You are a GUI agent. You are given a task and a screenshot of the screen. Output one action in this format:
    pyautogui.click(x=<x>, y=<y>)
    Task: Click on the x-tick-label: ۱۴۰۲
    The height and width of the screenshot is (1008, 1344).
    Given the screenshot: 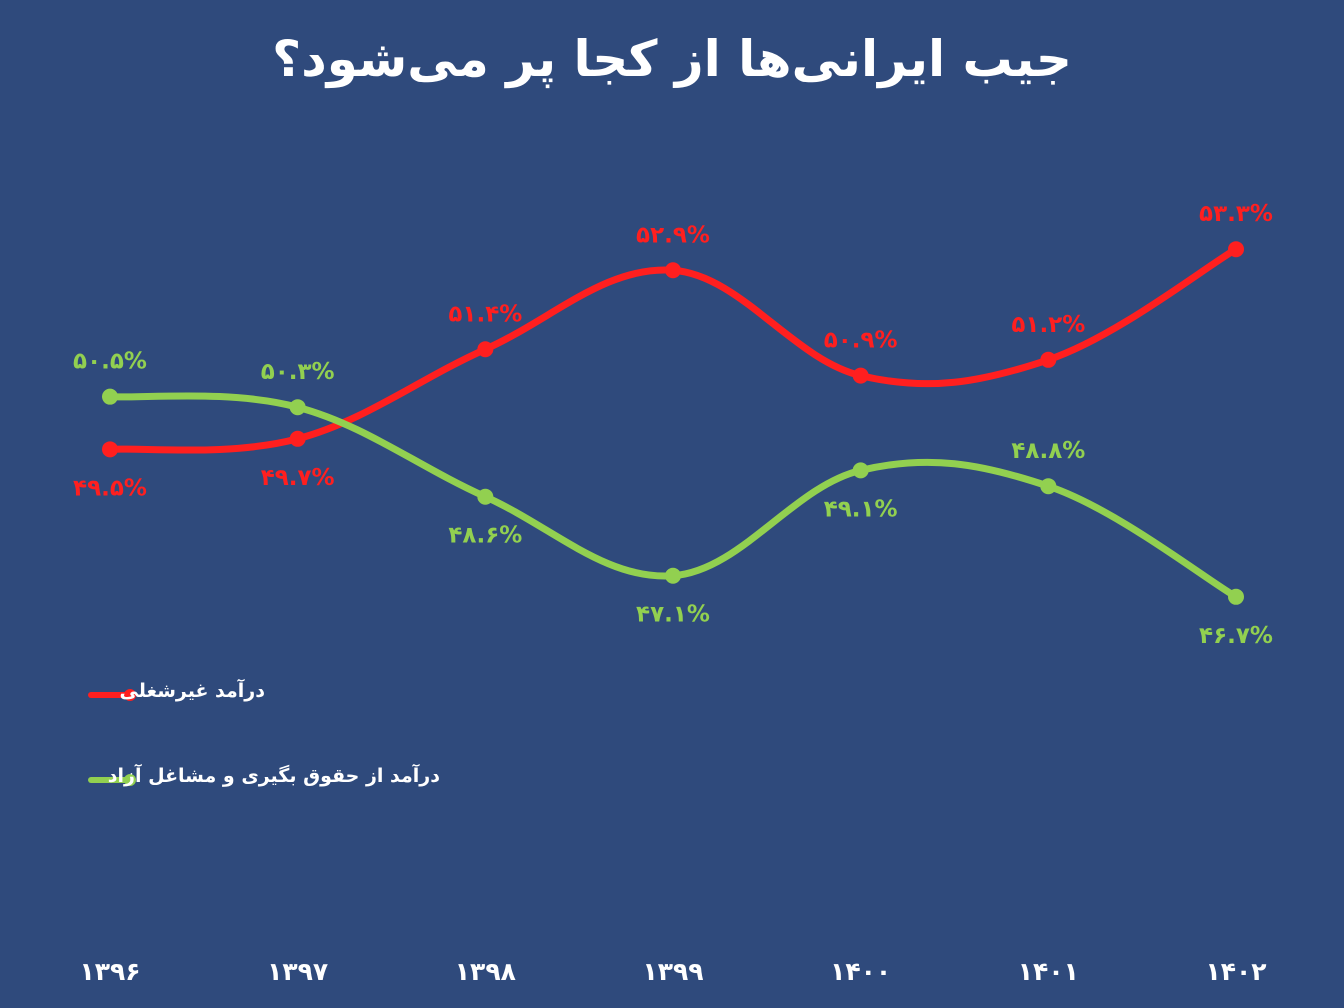 What is the action you would take?
    pyautogui.click(x=1235, y=971)
    